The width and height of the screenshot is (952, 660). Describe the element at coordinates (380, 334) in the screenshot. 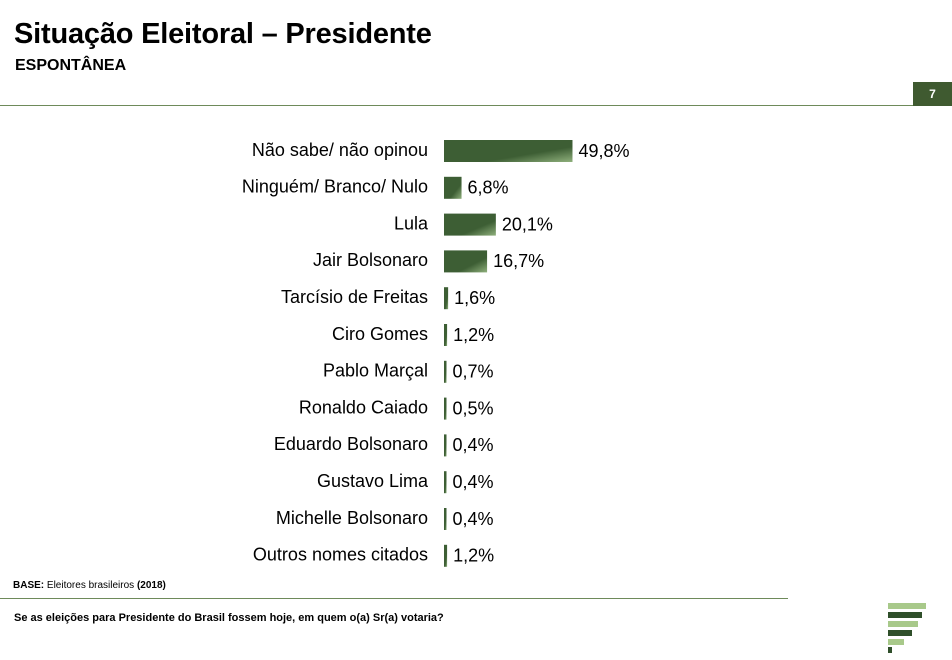

I see `category-label: Ciro Gomes` at that location.